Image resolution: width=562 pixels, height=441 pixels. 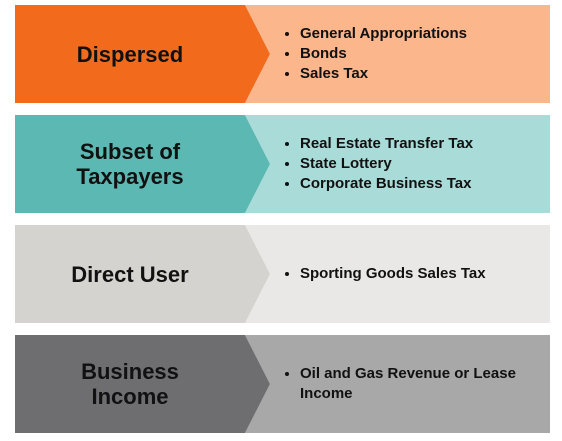 I want to click on category-label: Dispersed, so click(x=130, y=54).